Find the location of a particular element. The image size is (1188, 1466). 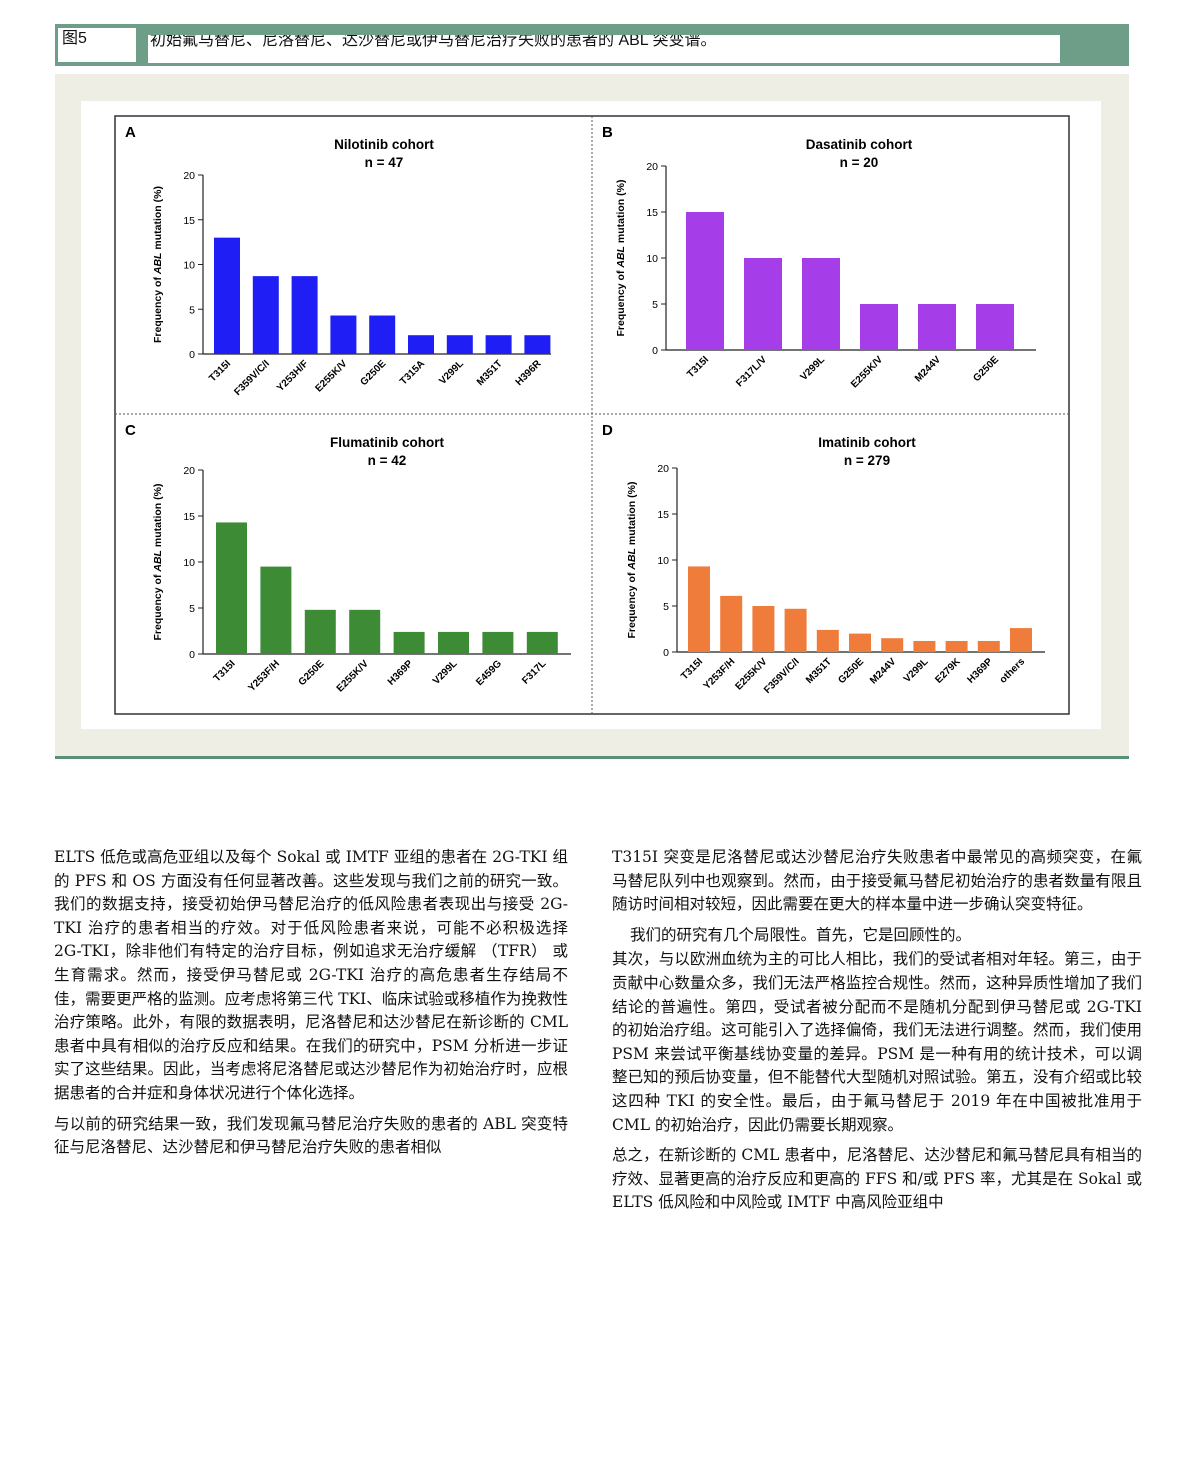

bar-m244v is located at coordinates (892, 645).